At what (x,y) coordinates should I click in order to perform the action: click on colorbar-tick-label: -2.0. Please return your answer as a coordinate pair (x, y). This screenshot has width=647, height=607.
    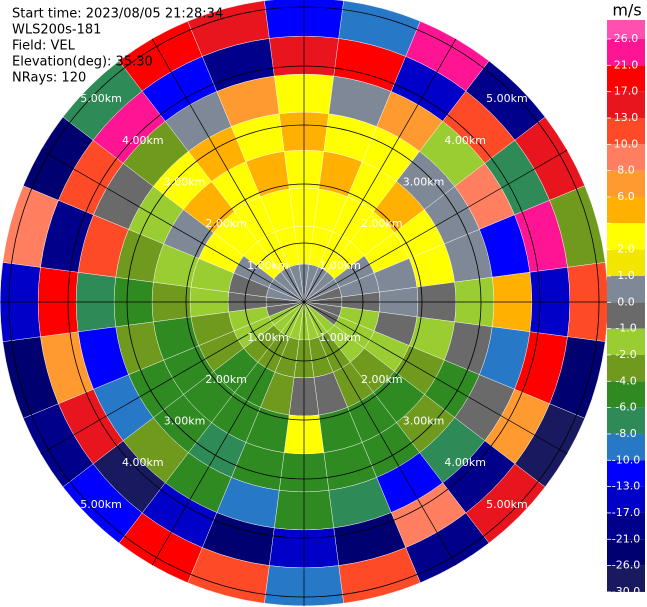
    Looking at the image, I should click on (625, 354).